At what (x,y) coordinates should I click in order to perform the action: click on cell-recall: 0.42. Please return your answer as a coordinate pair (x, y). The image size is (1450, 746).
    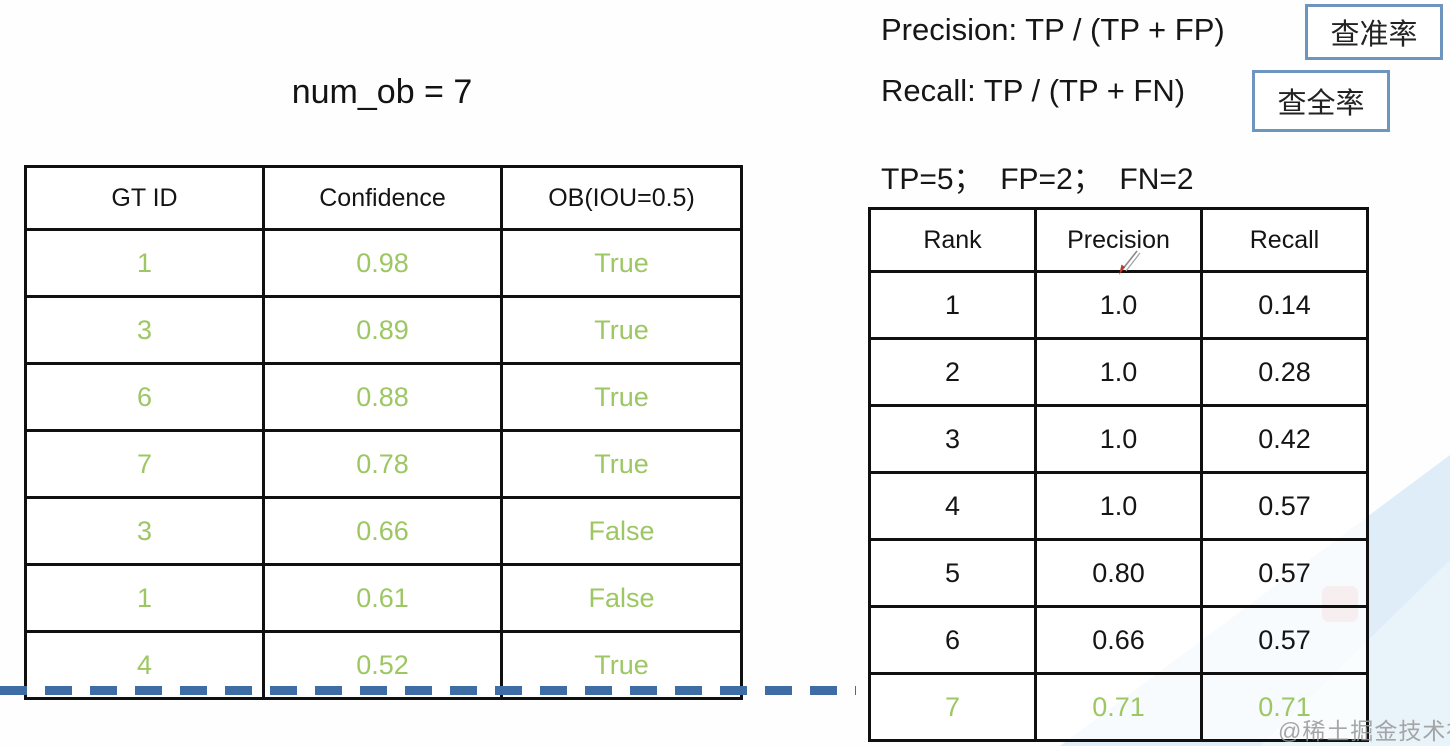
    Looking at the image, I should click on (1284, 439).